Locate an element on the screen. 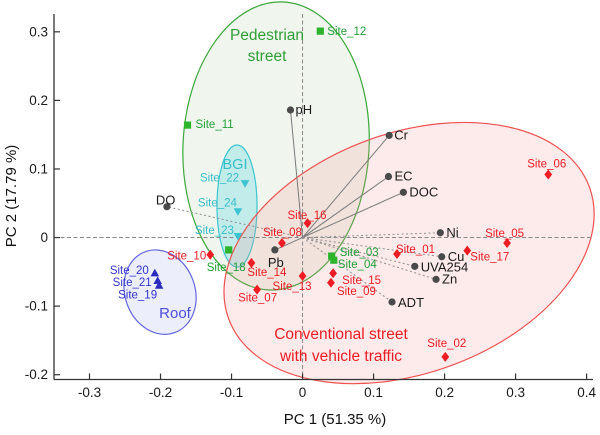 This screenshot has width=600, height=435. vector-line-Pb is located at coordinates (288, 244).